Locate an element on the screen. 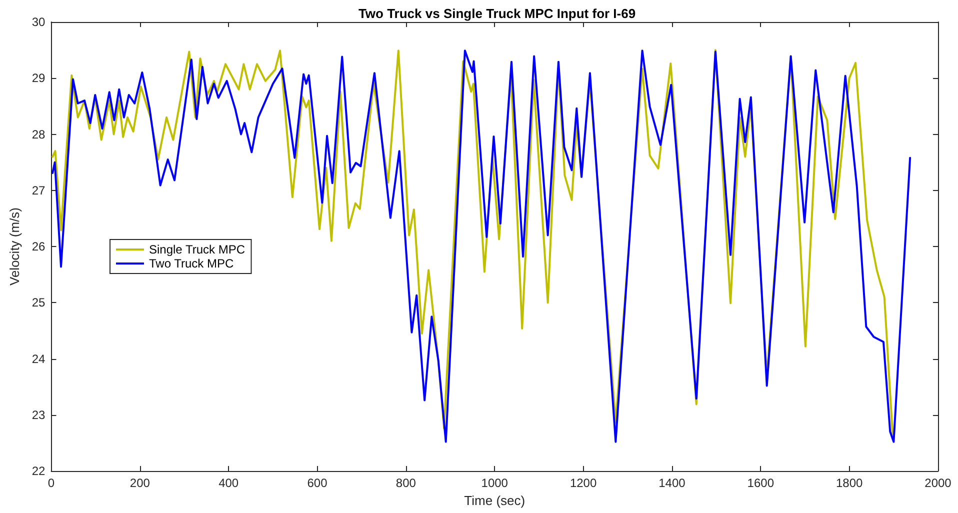  x-axis-title: Time (sec) is located at coordinates (495, 500).